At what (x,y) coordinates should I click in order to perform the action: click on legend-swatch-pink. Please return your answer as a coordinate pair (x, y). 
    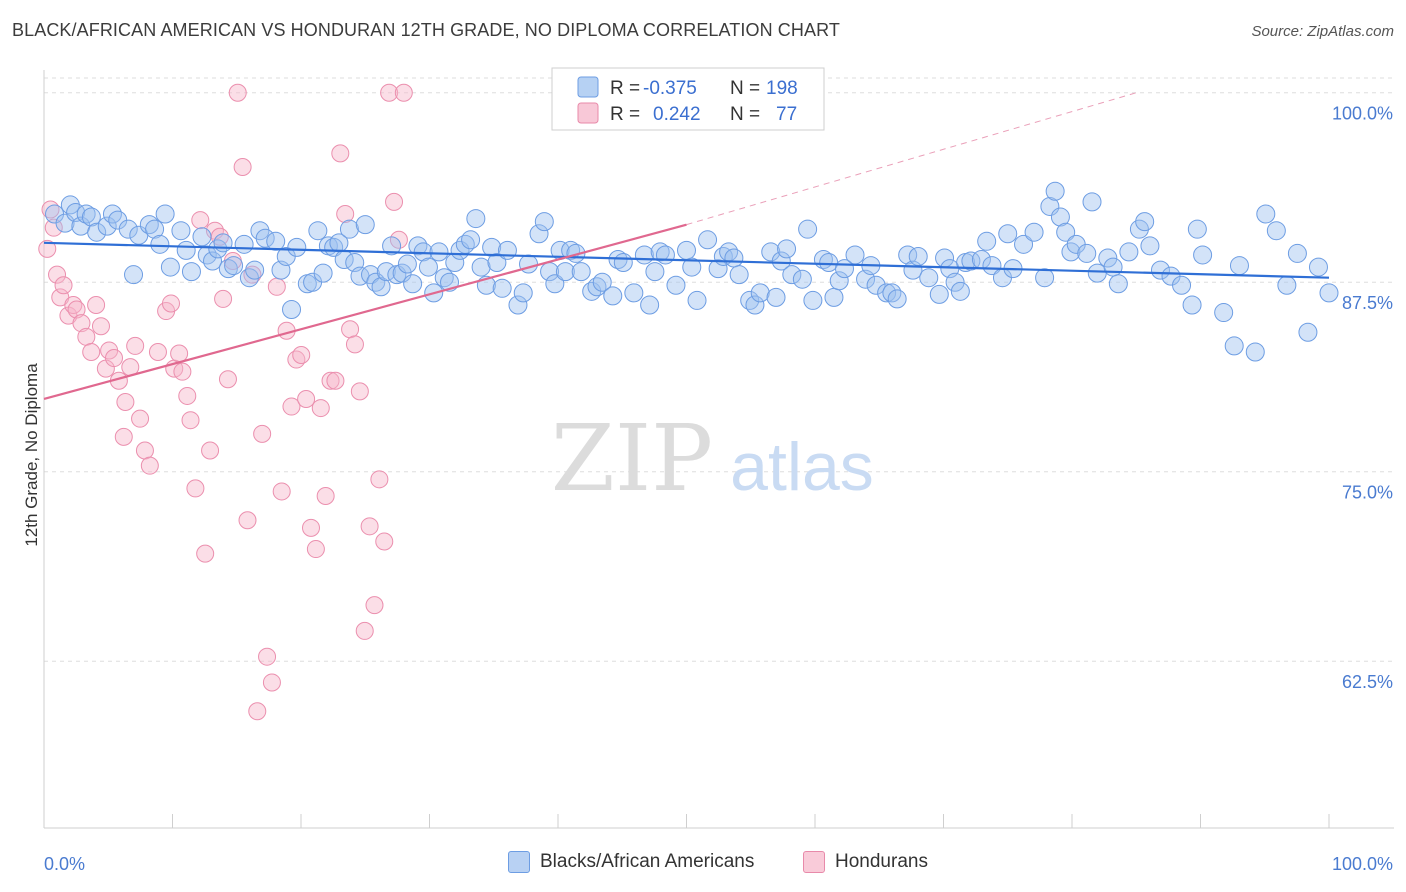
    Looking at the image, I should click on (588, 113).